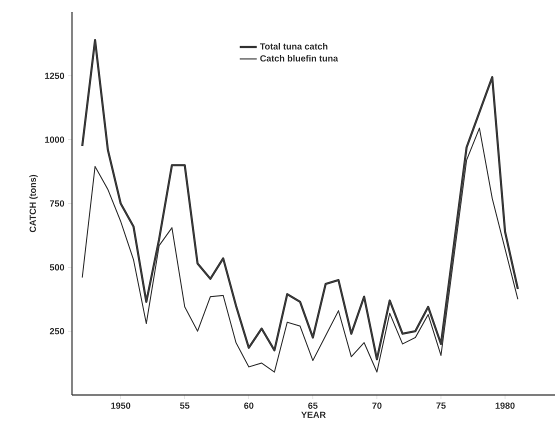  Describe the element at coordinates (185, 405) in the screenshot. I see `x-tick-label: 55` at that location.